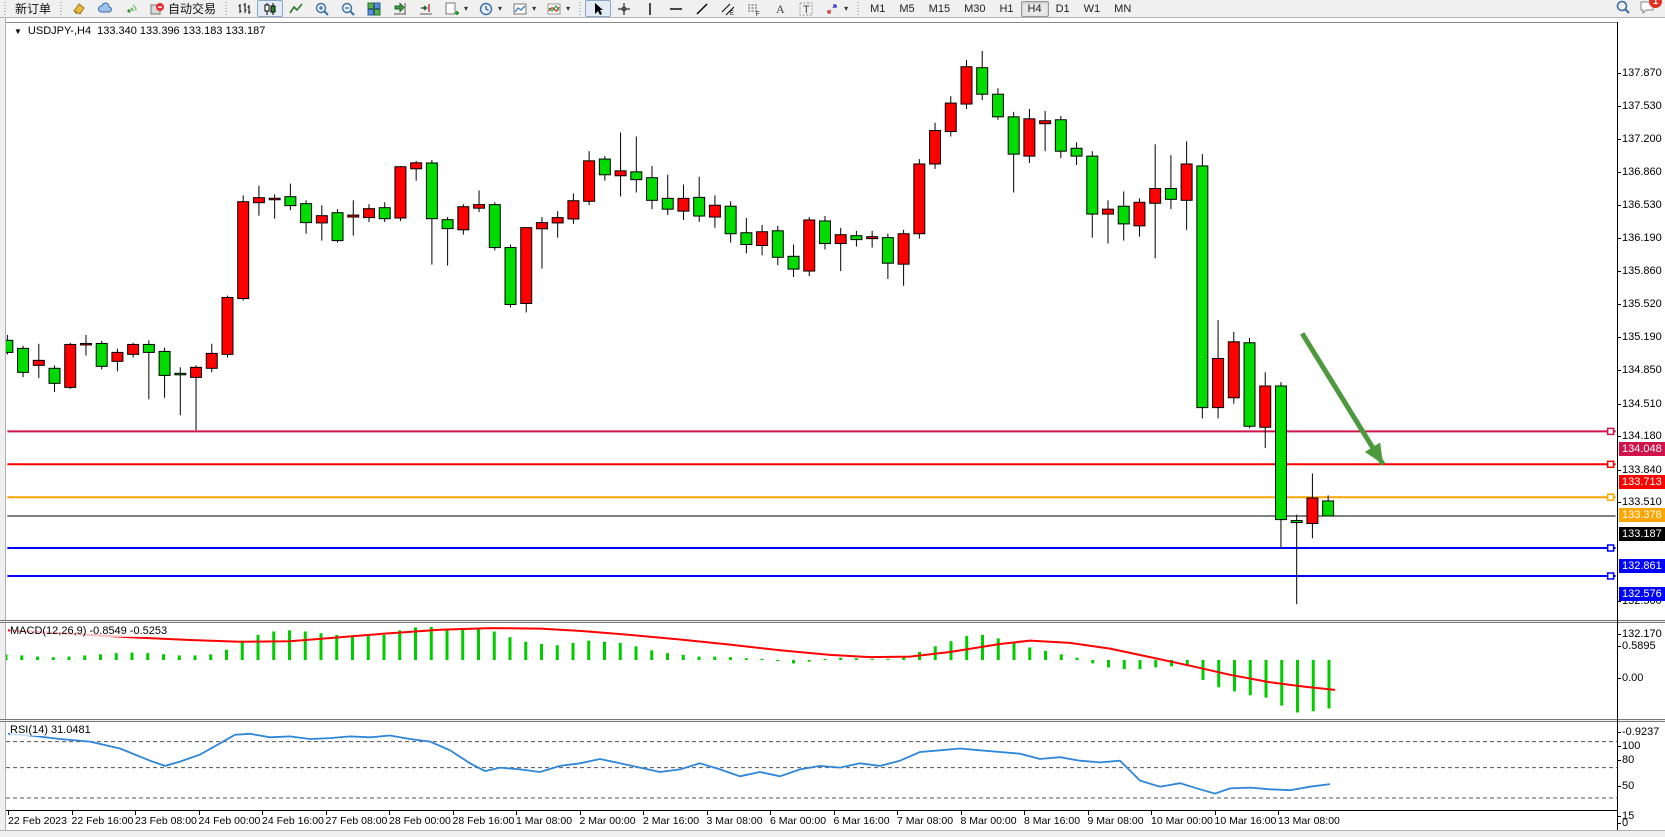 The image size is (1665, 837). I want to click on auto-scroll-icon, so click(400, 9).